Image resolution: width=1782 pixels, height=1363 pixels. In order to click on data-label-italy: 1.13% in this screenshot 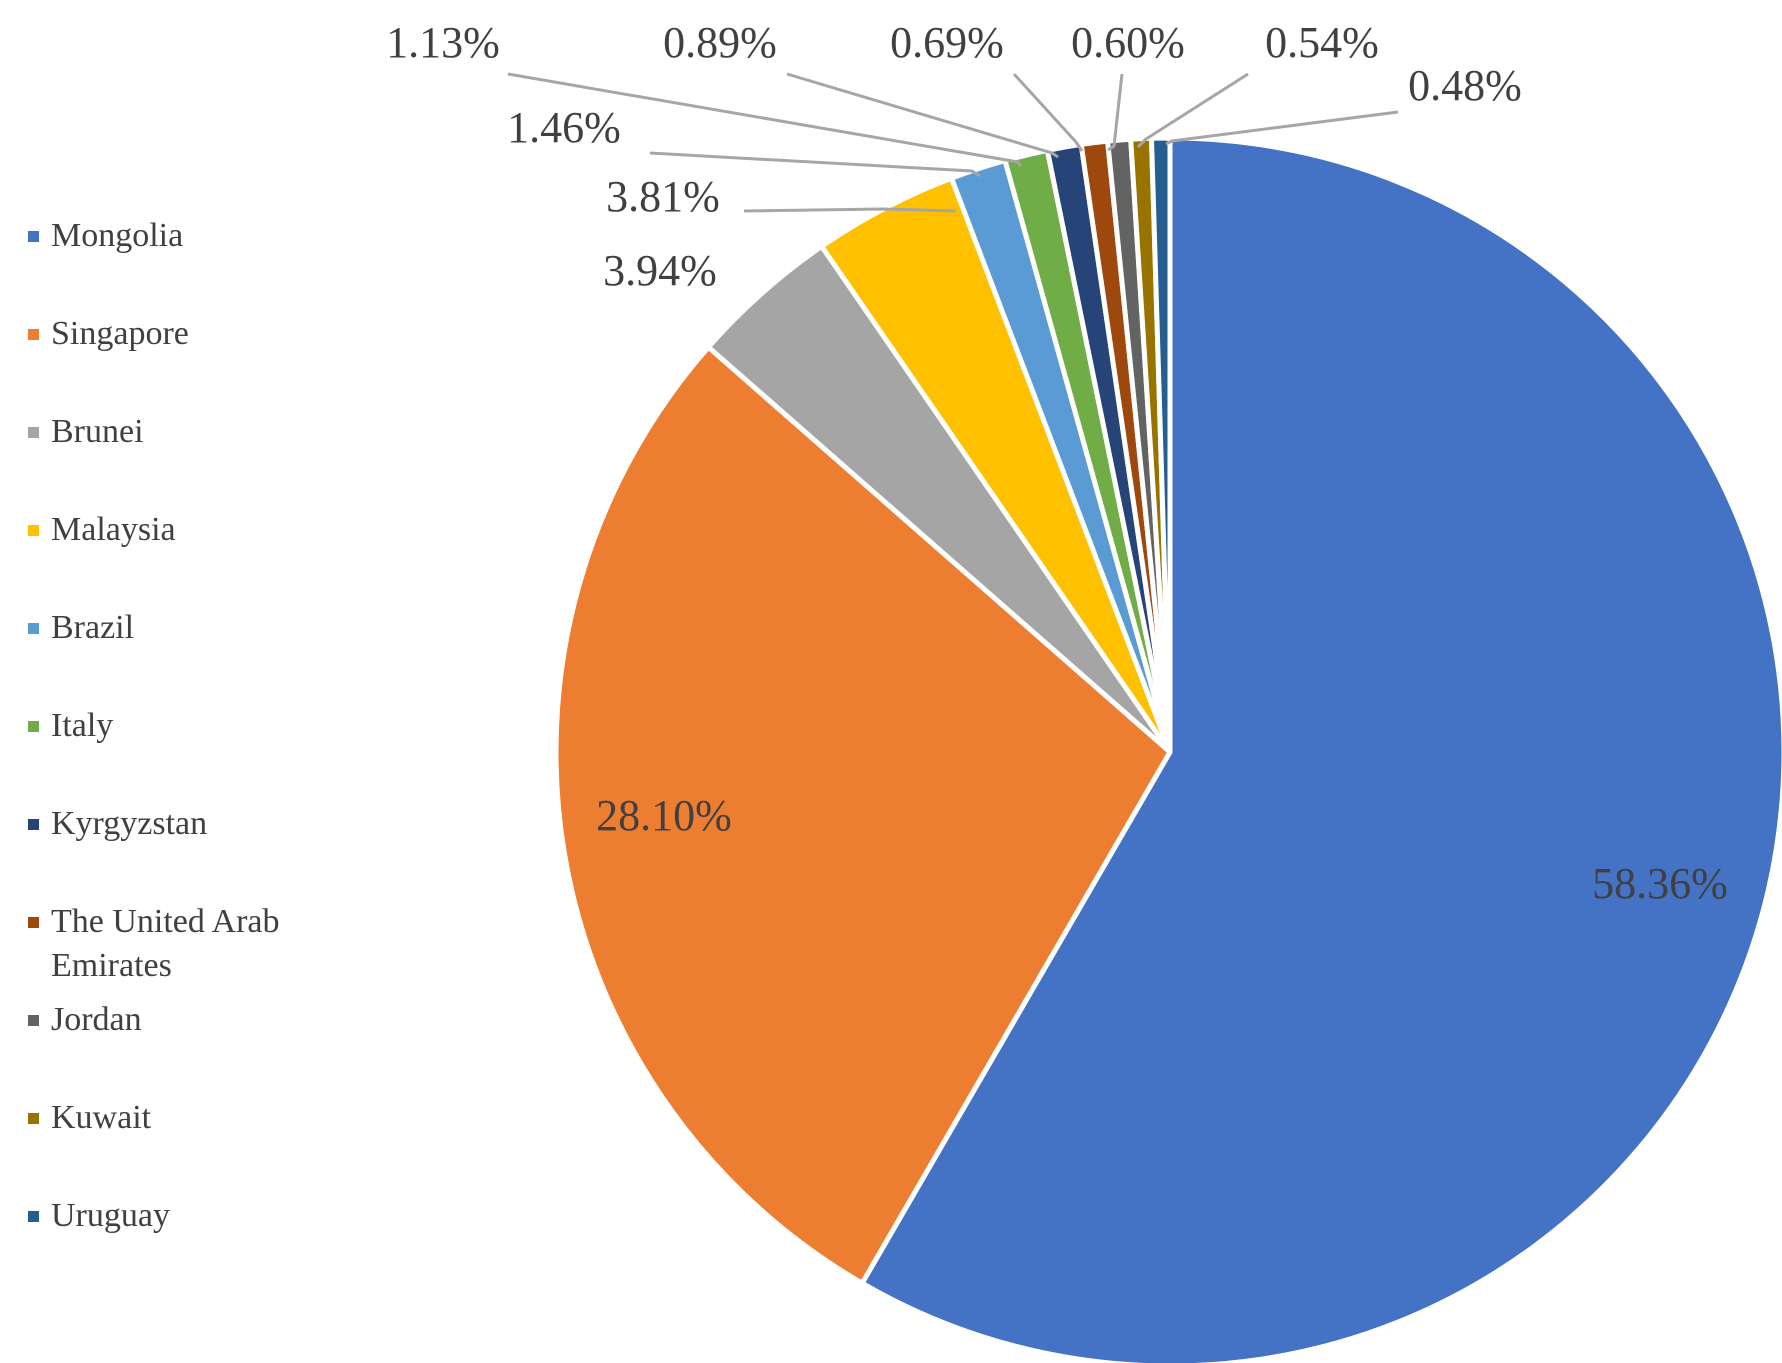, I will do `click(443, 42)`.